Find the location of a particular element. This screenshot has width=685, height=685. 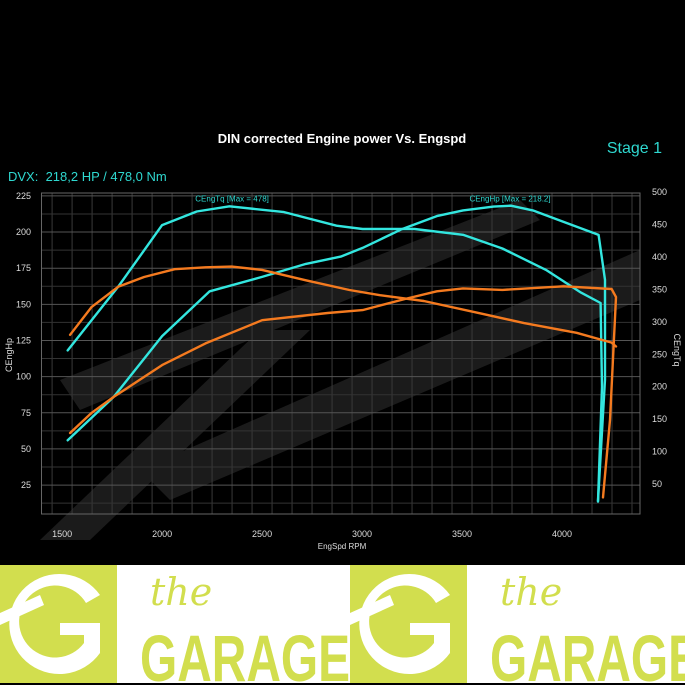

x-tick-label: 2500 is located at coordinates (262, 534).